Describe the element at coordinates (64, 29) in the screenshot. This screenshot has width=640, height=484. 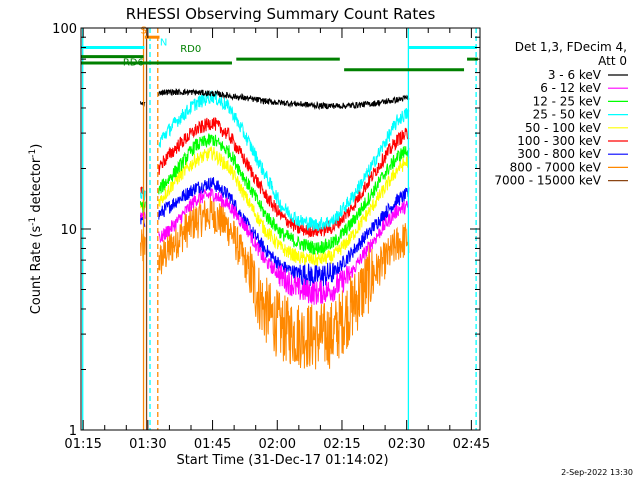
I see `y-tick-label: 100` at that location.